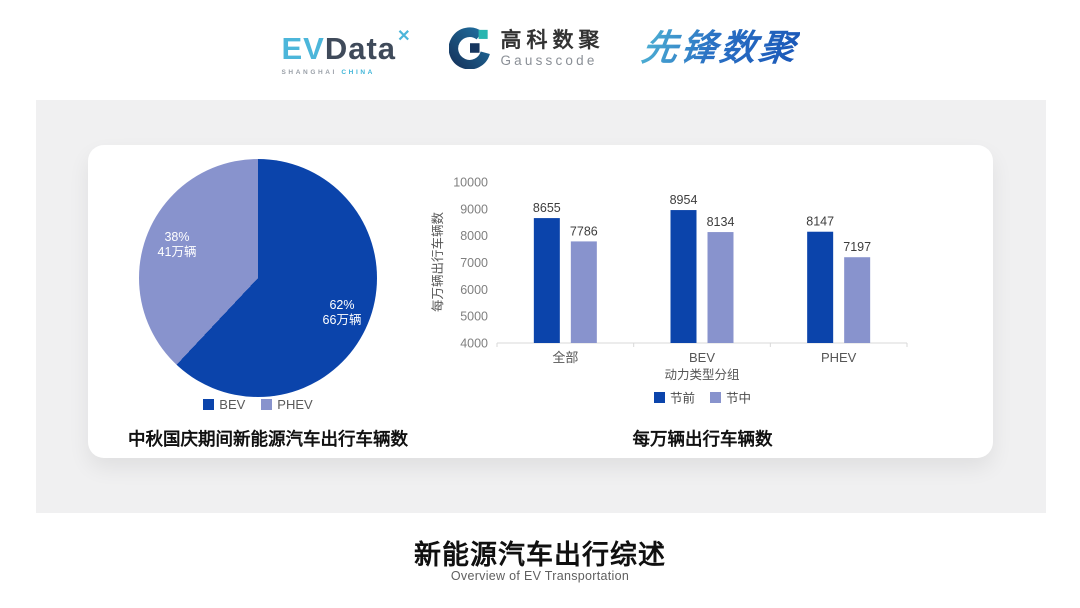 Image resolution: width=1080 pixels, height=608 pixels. I want to click on pie-label-bev: 62% 66万辆, so click(342, 313).